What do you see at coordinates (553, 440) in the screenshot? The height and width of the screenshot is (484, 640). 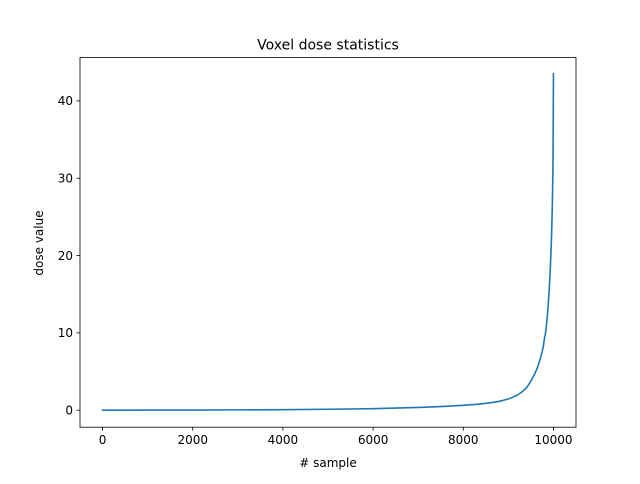 I see `x-tick-label: 10000` at bounding box center [553, 440].